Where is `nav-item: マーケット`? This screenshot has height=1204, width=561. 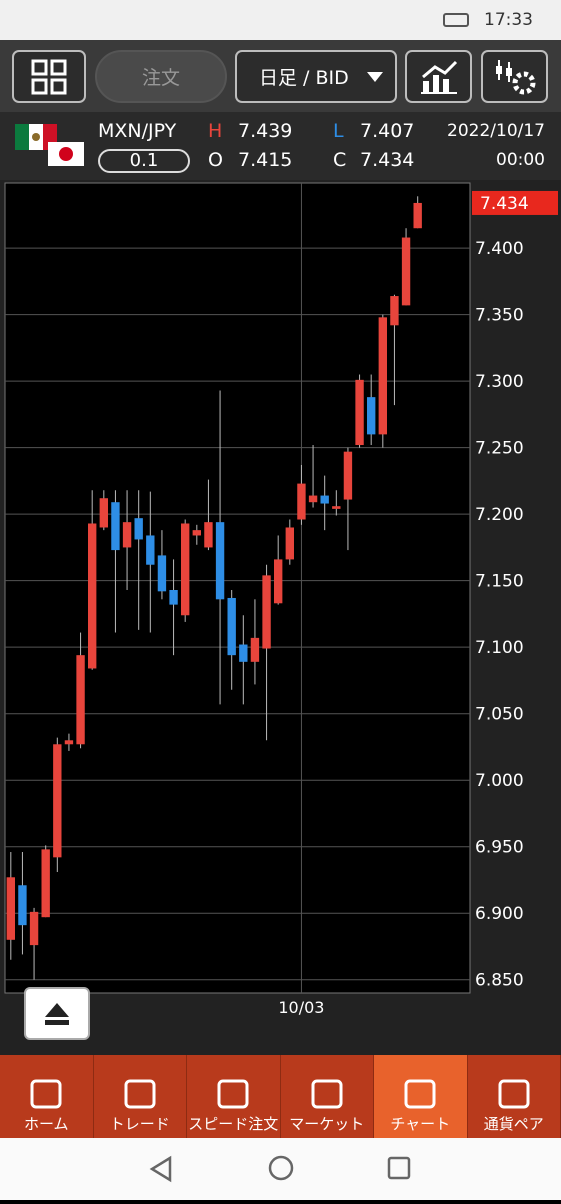 nav-item: マーケット is located at coordinates (328, 1096).